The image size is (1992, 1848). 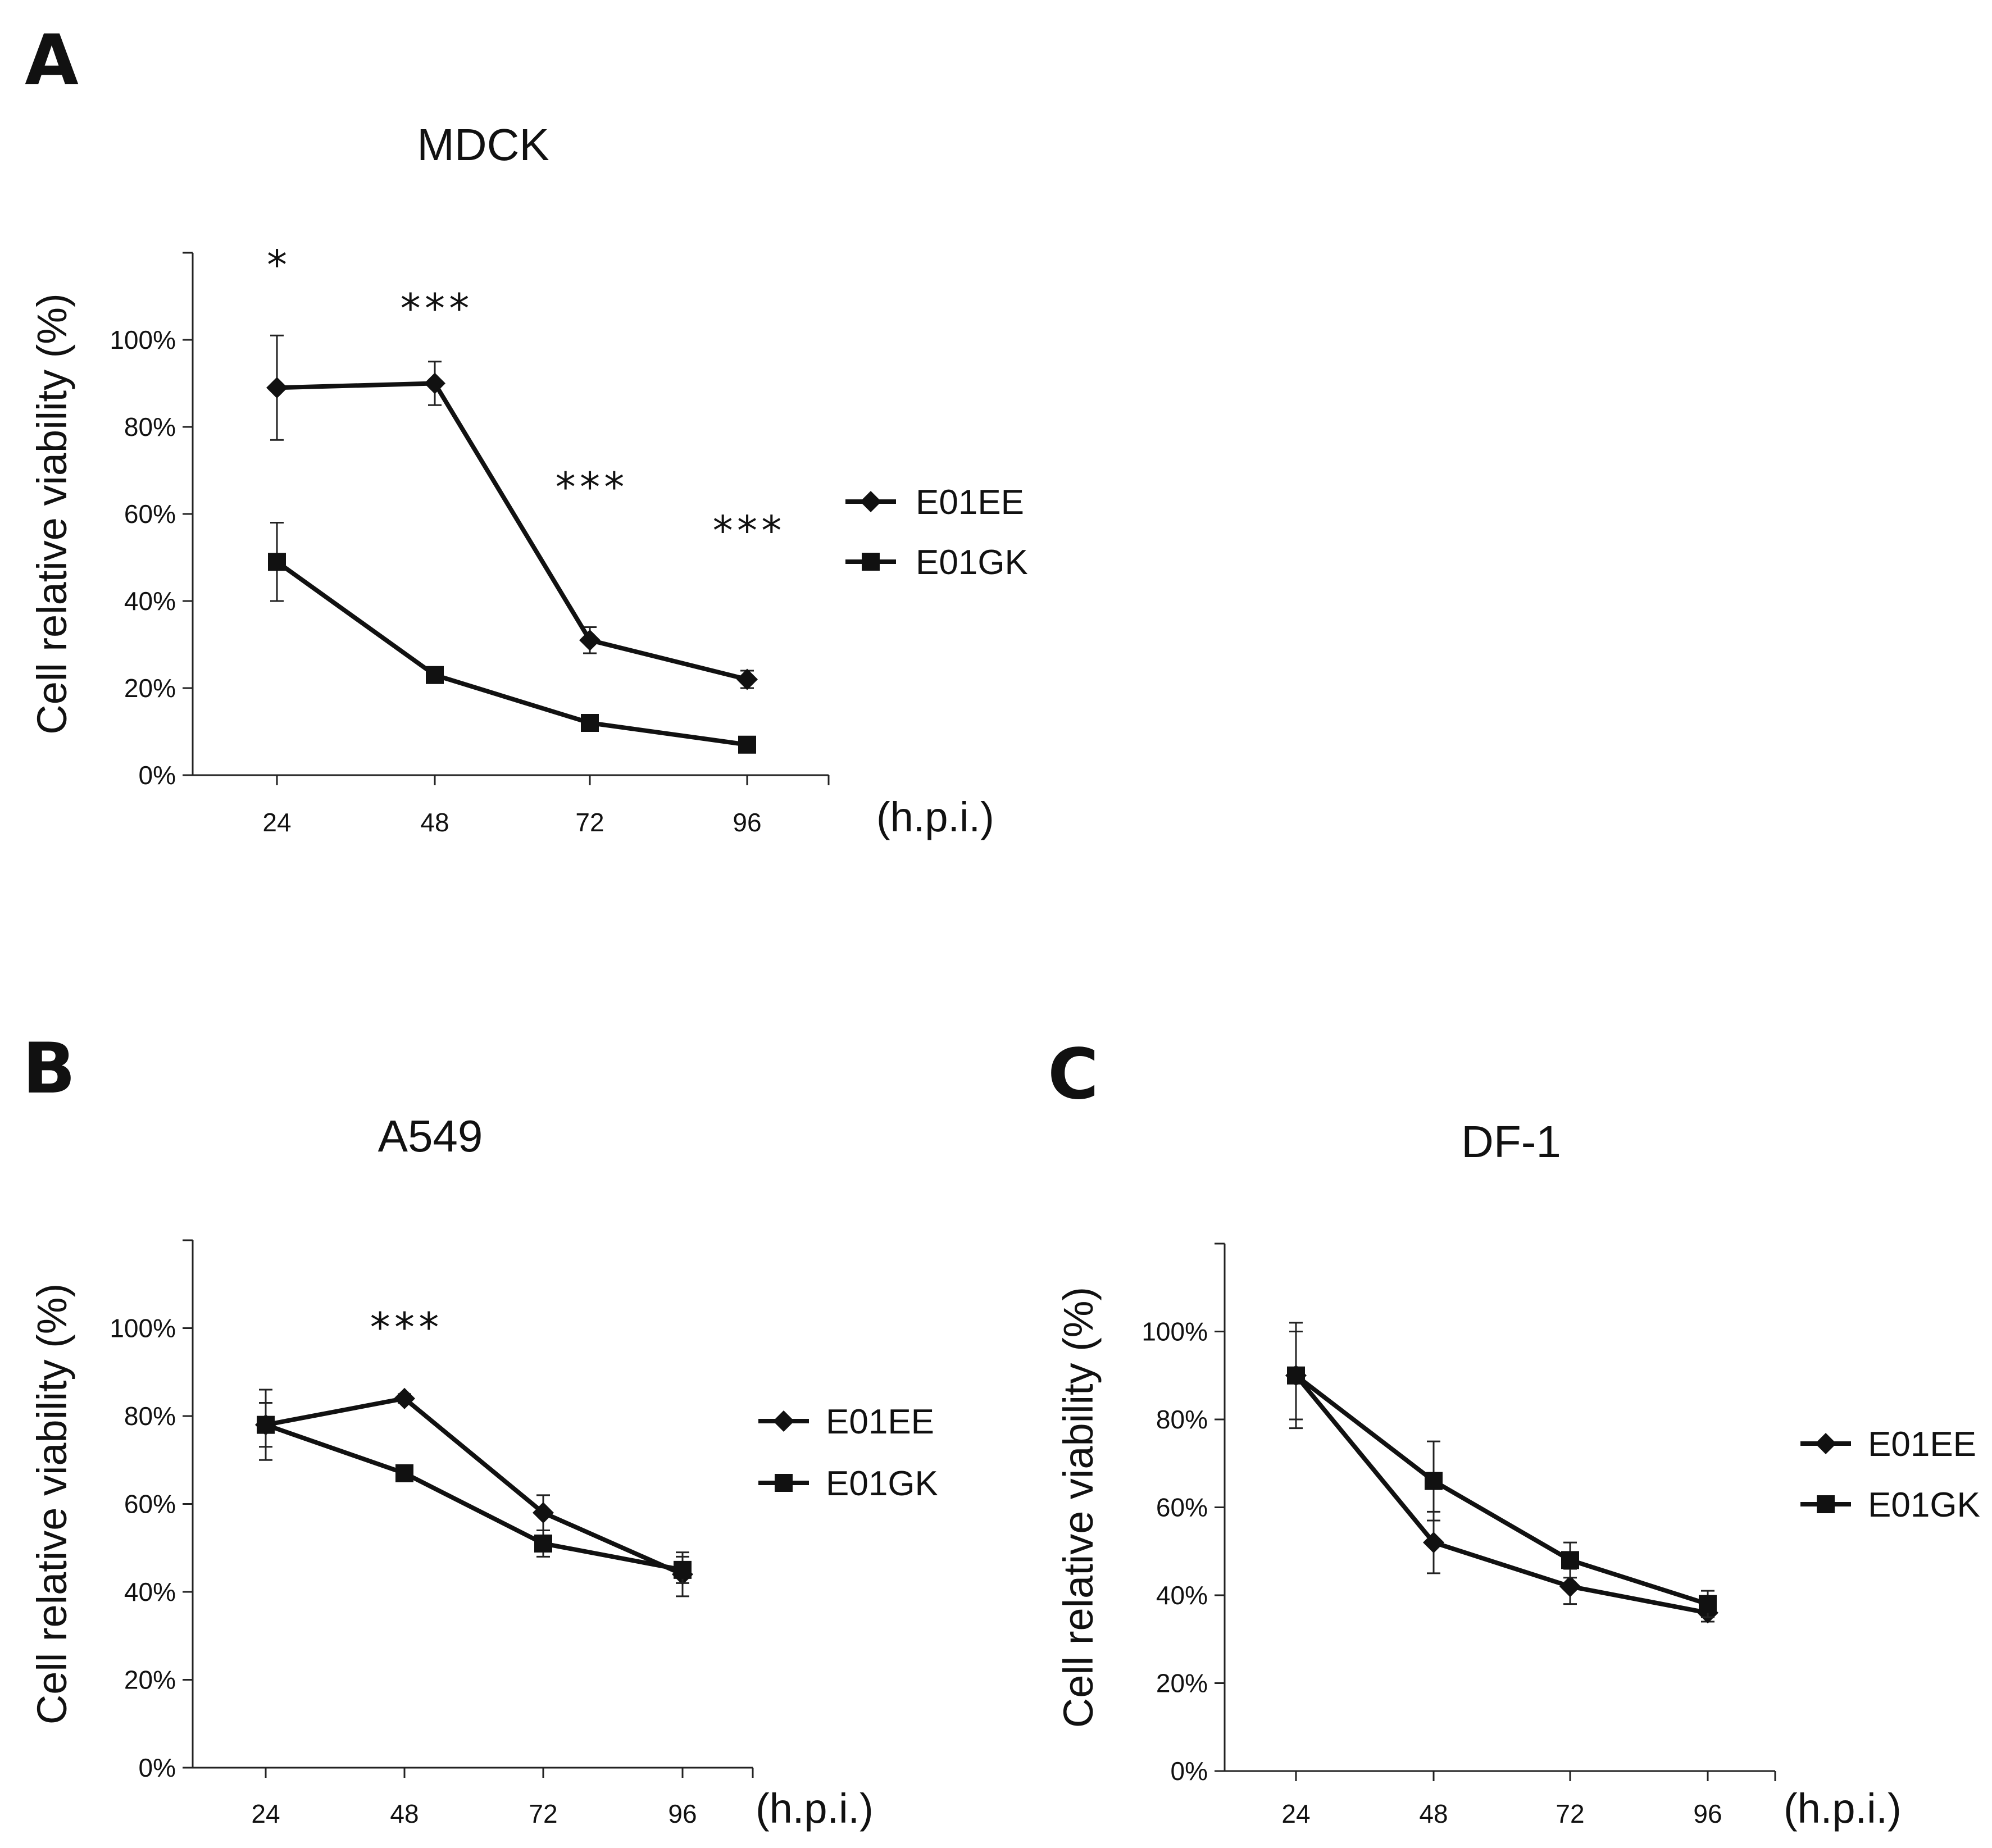 What do you see at coordinates (1511, 1142) in the screenshot?
I see `chart-title: DF-1` at bounding box center [1511, 1142].